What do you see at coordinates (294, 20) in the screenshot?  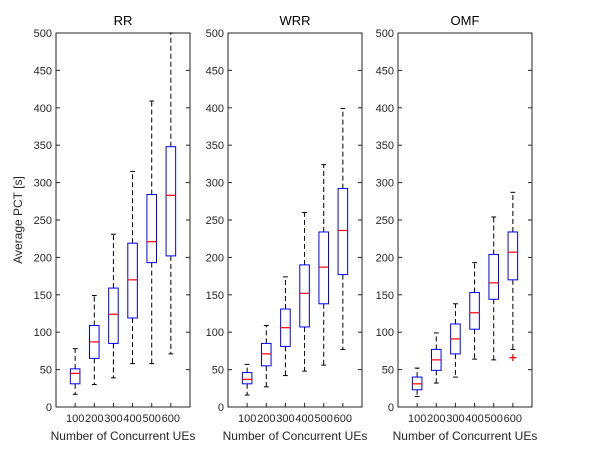 I see `panel-title: WRR` at bounding box center [294, 20].